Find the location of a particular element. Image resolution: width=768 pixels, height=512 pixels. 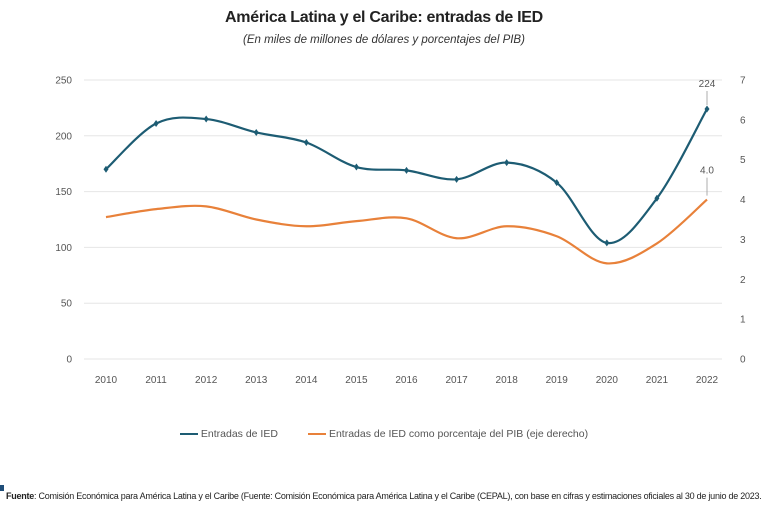

x-tick-label: 2021 is located at coordinates (657, 380).